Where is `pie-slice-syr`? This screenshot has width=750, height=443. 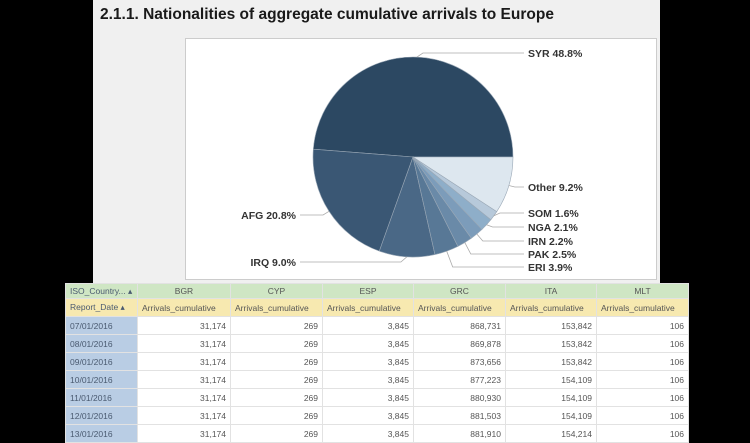 pie-slice-syr is located at coordinates (413, 107).